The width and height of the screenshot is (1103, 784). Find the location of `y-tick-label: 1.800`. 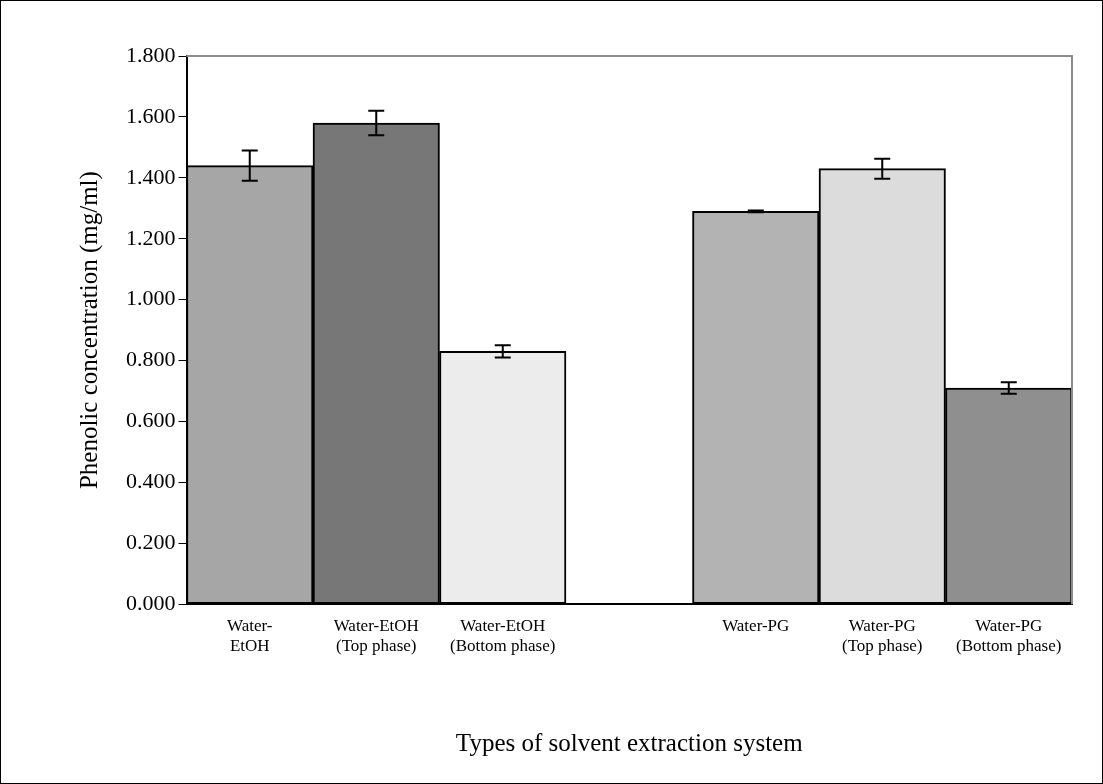

y-tick-label: 1.800 is located at coordinates (151, 54).